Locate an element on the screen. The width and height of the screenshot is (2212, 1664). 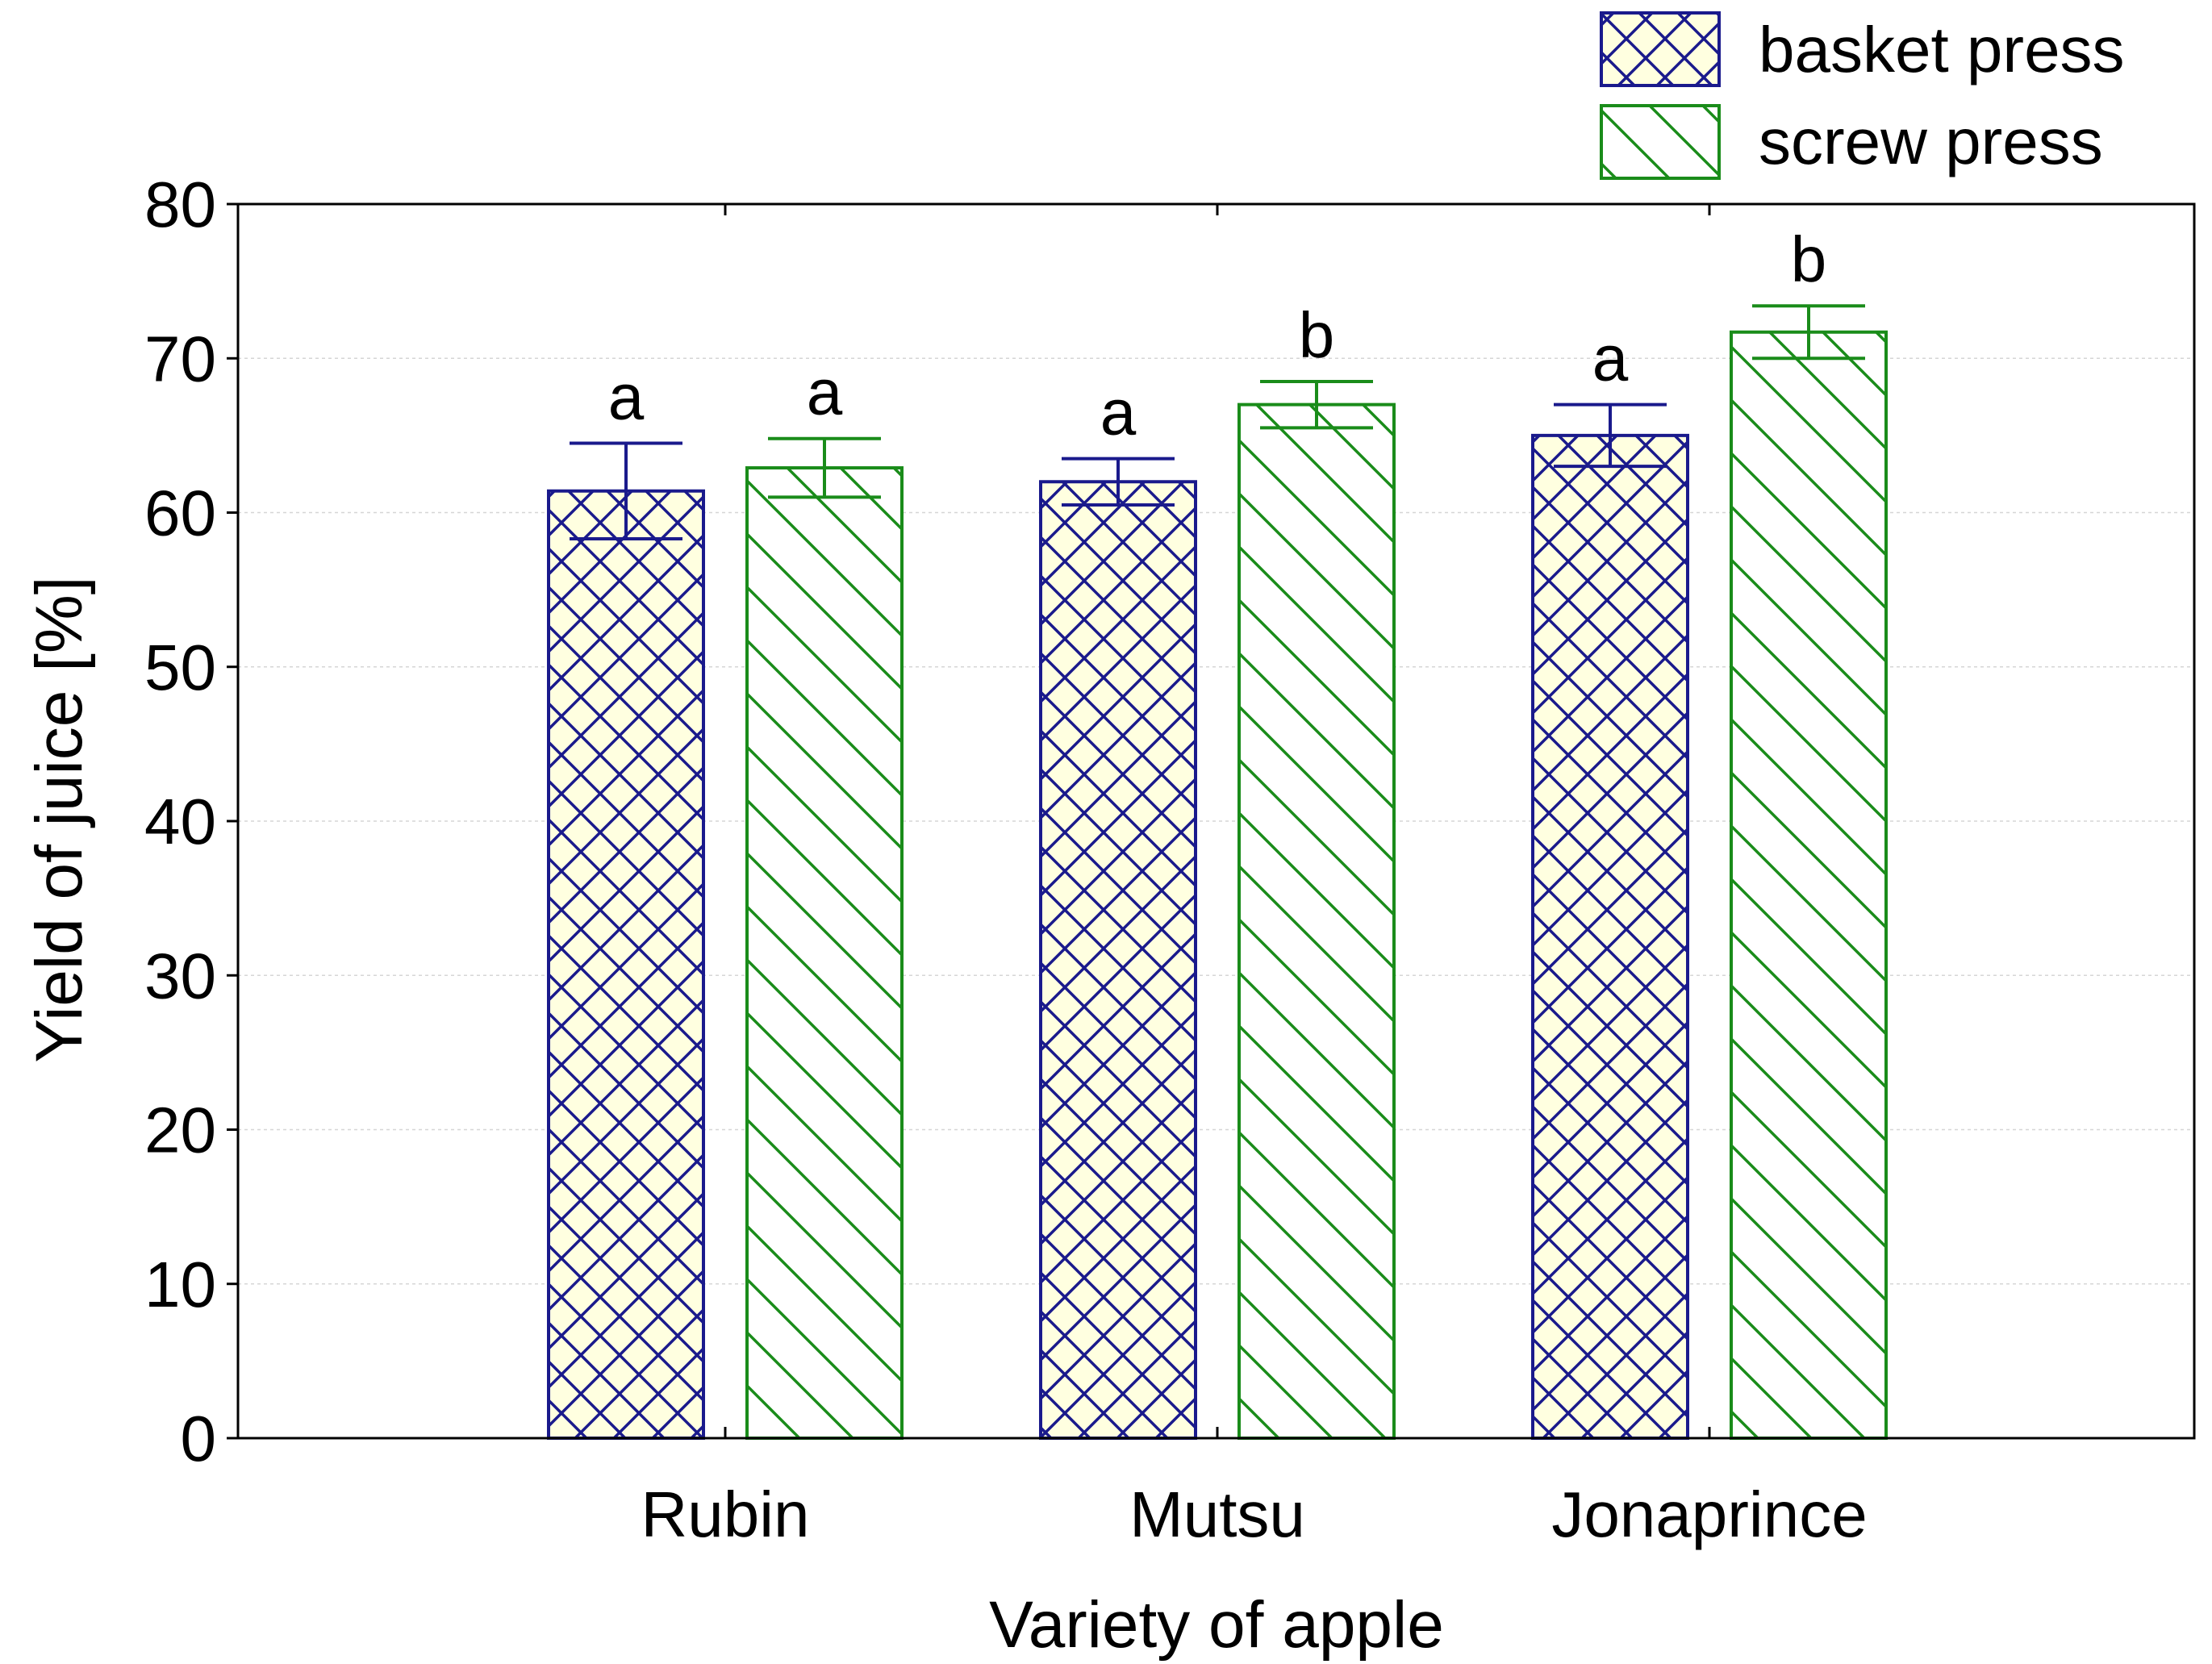
legend-swatch-basket-press is located at coordinates (1661, 49).